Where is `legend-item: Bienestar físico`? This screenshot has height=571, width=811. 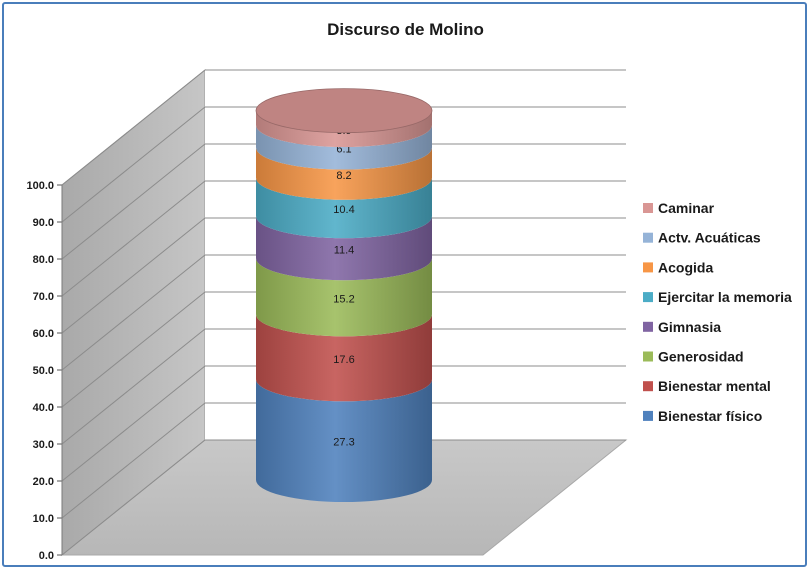 legend-item: Bienestar físico is located at coordinates (702, 416).